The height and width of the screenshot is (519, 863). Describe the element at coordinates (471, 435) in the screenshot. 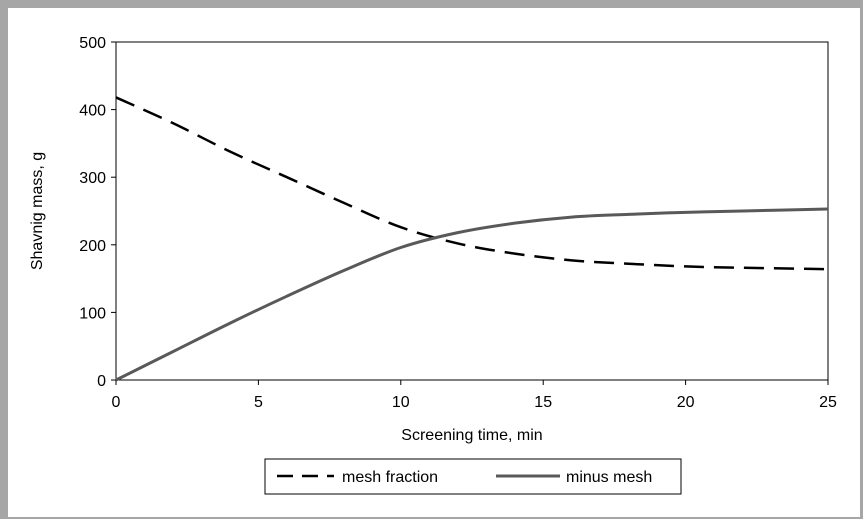

I see `x-axis-title: Screening time, min` at that location.